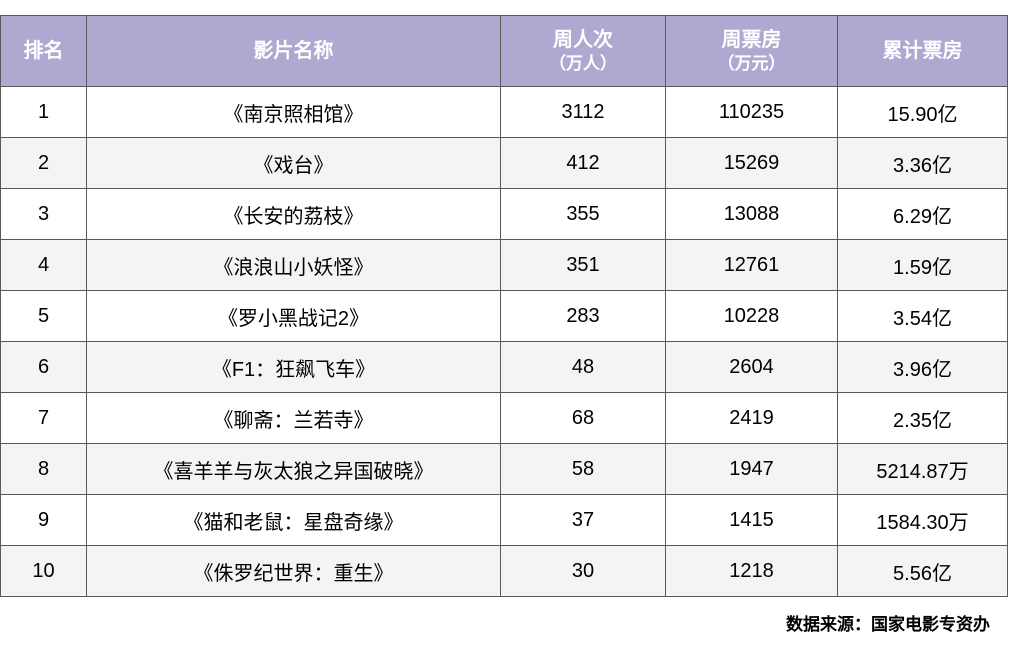 The image size is (1010, 649). Describe the element at coordinates (583, 112) in the screenshot. I see `weekly-admissions-cell: 3112` at that location.